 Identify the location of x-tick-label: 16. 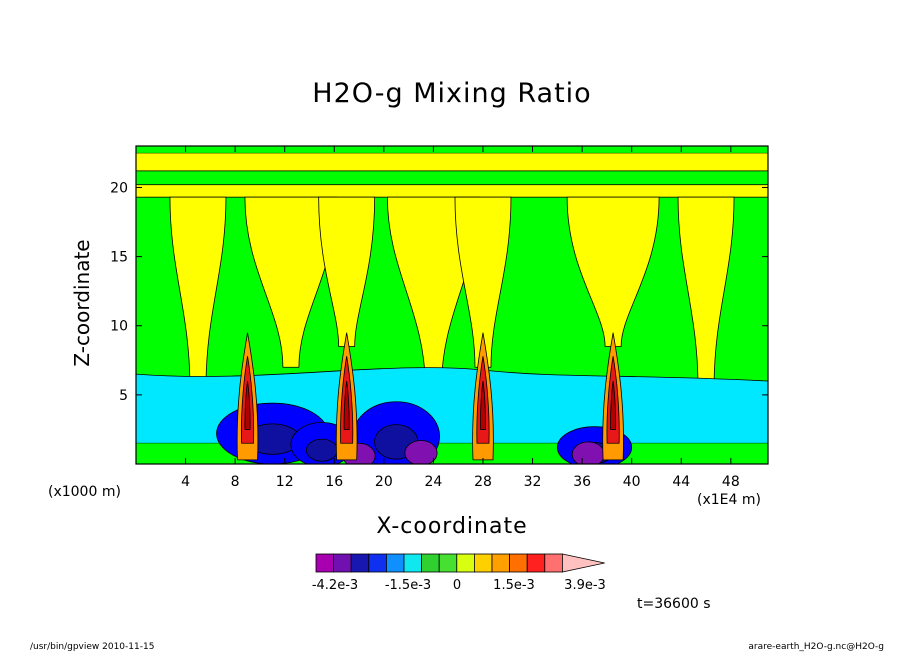
(334, 482).